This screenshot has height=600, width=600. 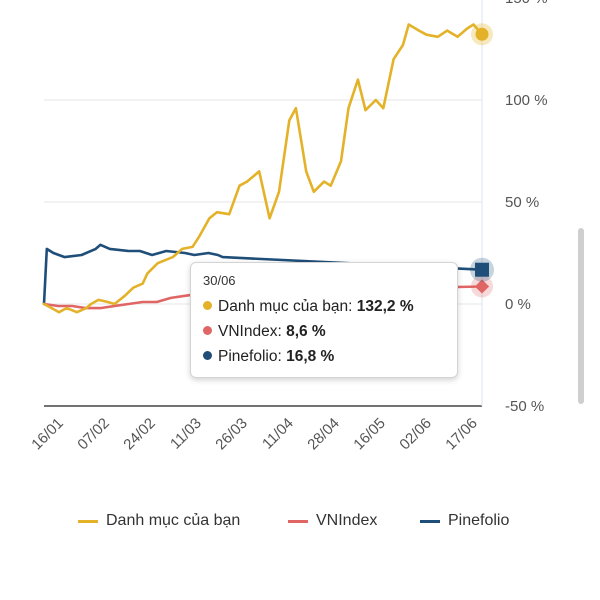 What do you see at coordinates (323, 434) in the screenshot?
I see `x-tick-label: 28/04` at bounding box center [323, 434].